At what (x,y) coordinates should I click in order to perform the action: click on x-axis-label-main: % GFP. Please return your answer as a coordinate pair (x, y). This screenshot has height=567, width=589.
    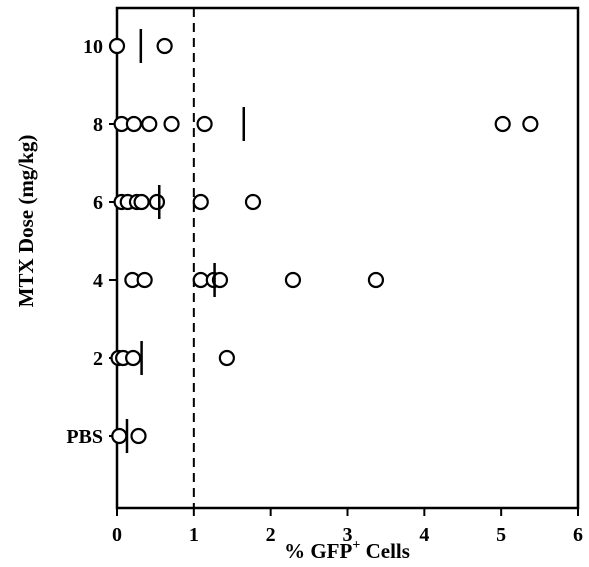
    Looking at the image, I should click on (318, 551).